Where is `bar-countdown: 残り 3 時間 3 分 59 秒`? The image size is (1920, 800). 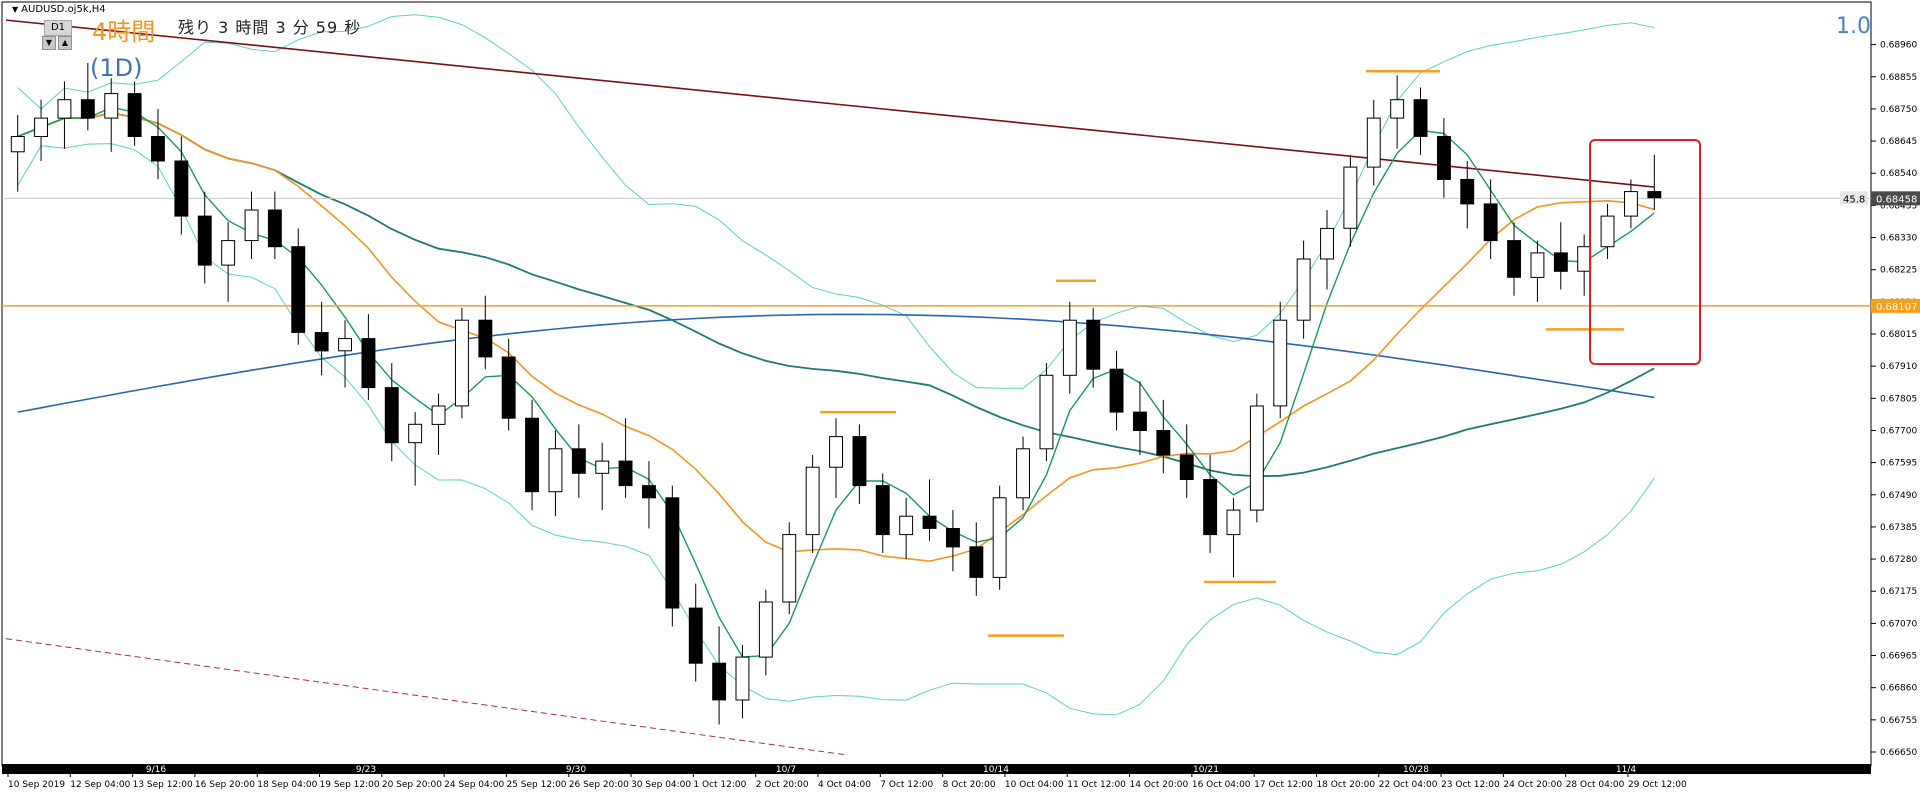
bar-countdown: 残り 3 時間 3 分 59 秒 is located at coordinates (270, 27).